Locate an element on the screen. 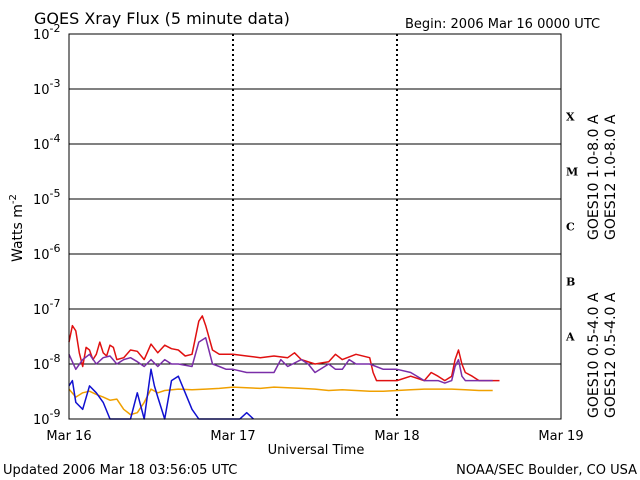 The width and height of the screenshot is (640, 480). y-tick-label: 10⁻⁶ is located at coordinates (47, 252).